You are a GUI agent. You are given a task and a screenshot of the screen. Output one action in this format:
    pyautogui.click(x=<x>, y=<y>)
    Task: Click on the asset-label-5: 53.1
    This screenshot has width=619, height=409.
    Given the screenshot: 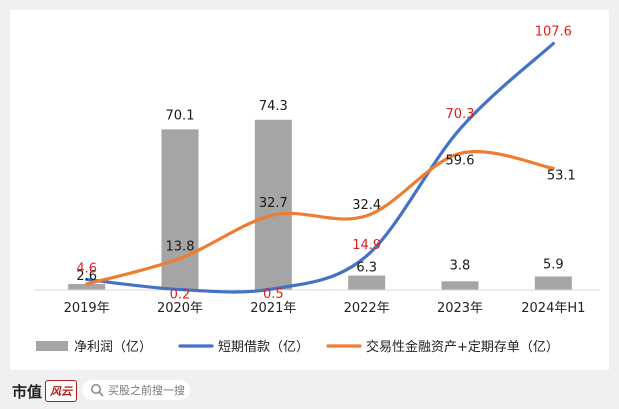 What is the action you would take?
    pyautogui.click(x=561, y=175)
    